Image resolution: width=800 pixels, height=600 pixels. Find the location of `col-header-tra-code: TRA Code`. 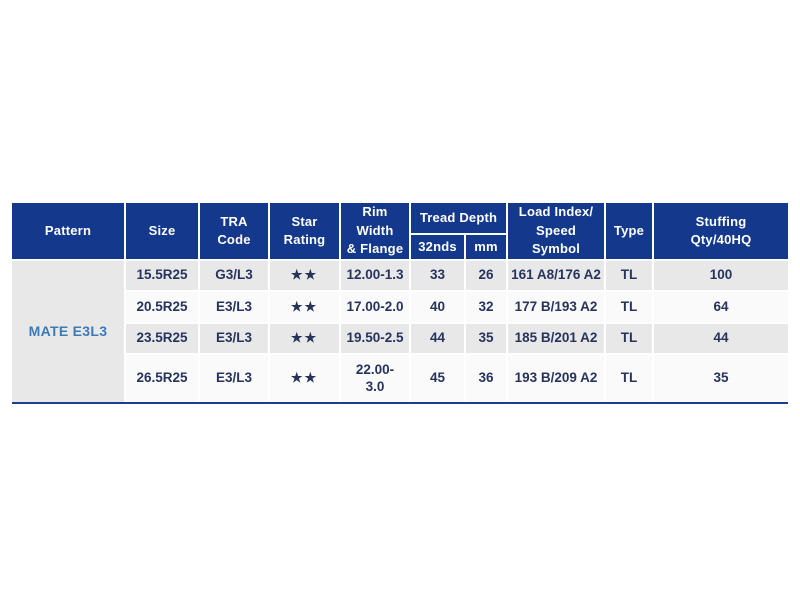

col-header-tra-code: TRA Code is located at coordinates (234, 231).